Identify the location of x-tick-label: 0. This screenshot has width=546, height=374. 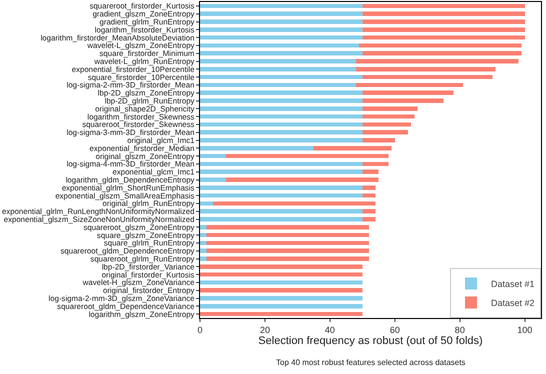
(200, 329).